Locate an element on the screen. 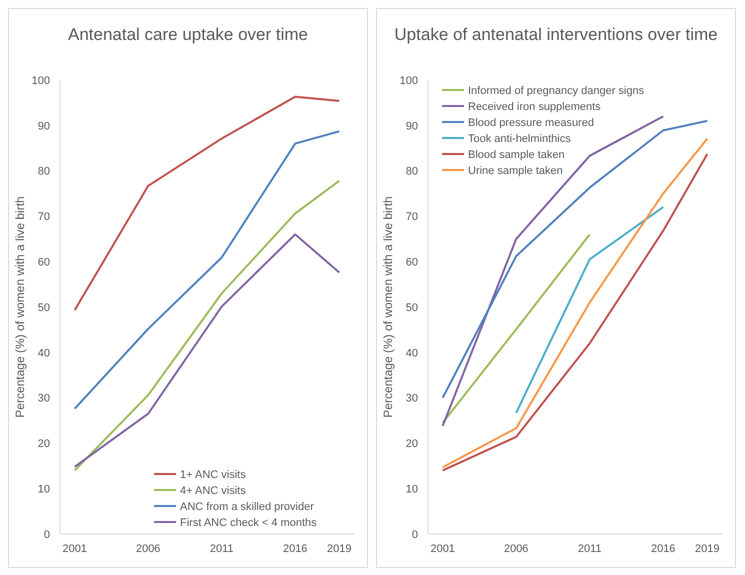 The width and height of the screenshot is (745, 575). legend-label: Blood sample taken is located at coordinates (516, 154).